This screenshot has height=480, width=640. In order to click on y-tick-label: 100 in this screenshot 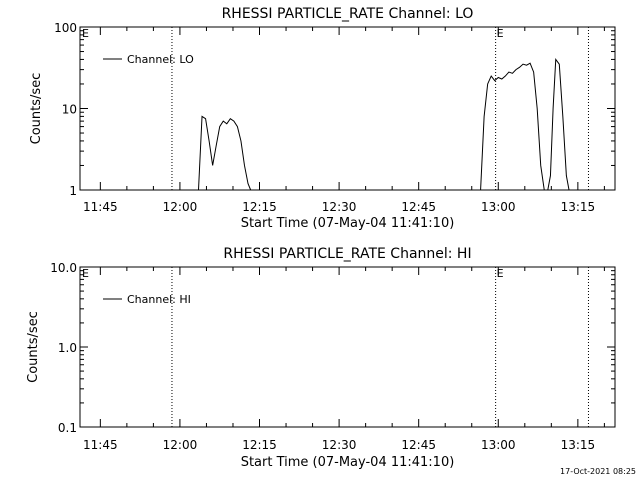, I will do `click(65, 28)`.